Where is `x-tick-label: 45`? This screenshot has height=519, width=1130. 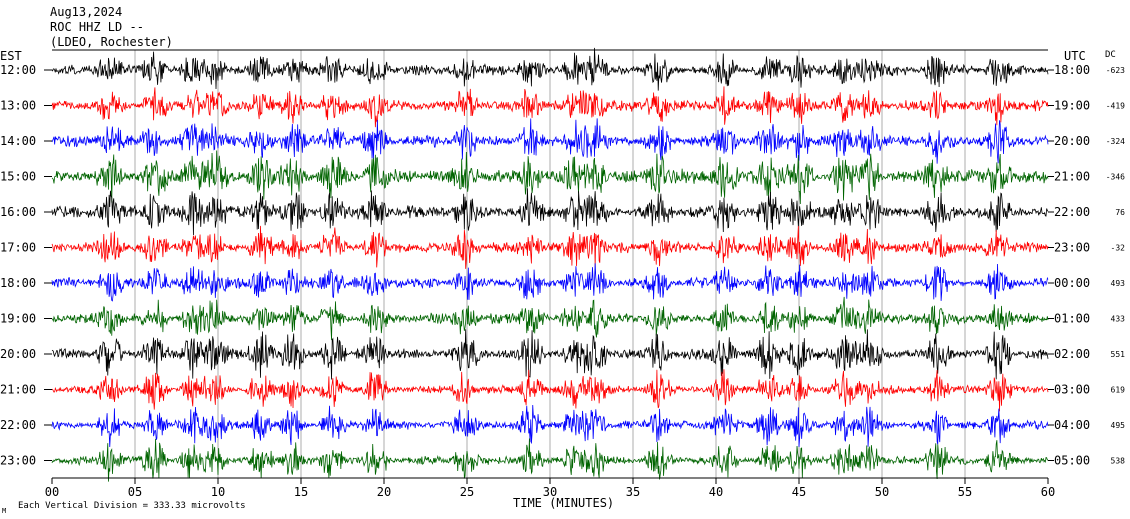
x-tick-label: 45 is located at coordinates (799, 492).